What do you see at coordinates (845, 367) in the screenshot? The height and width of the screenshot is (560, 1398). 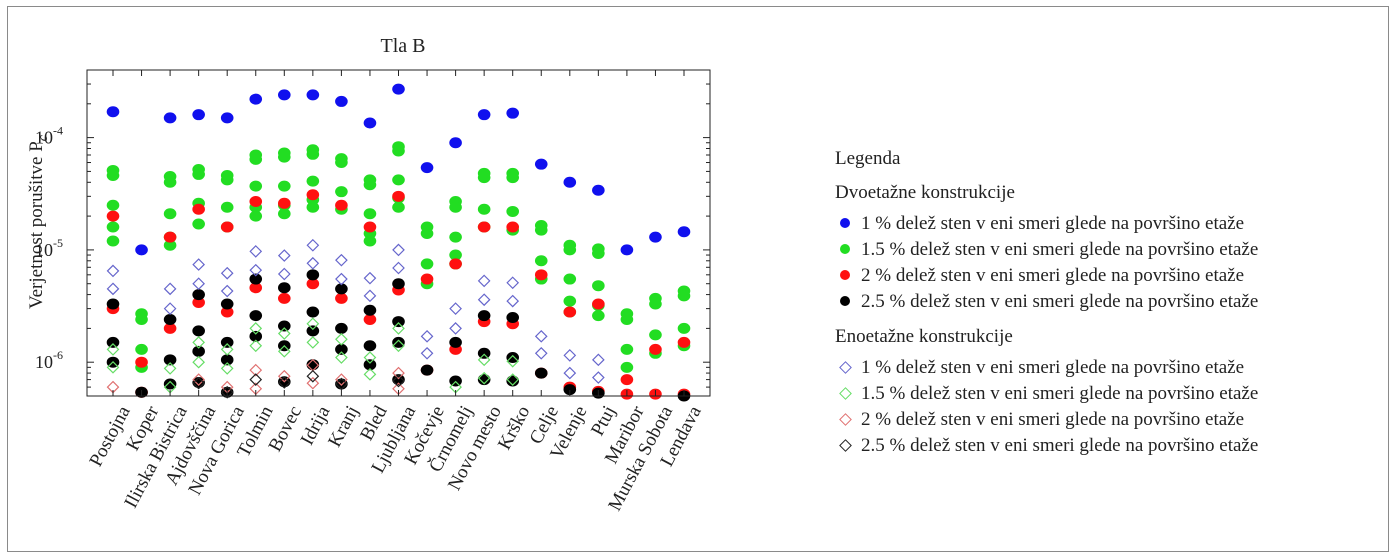 I see `diamond-outline-icon` at bounding box center [845, 367].